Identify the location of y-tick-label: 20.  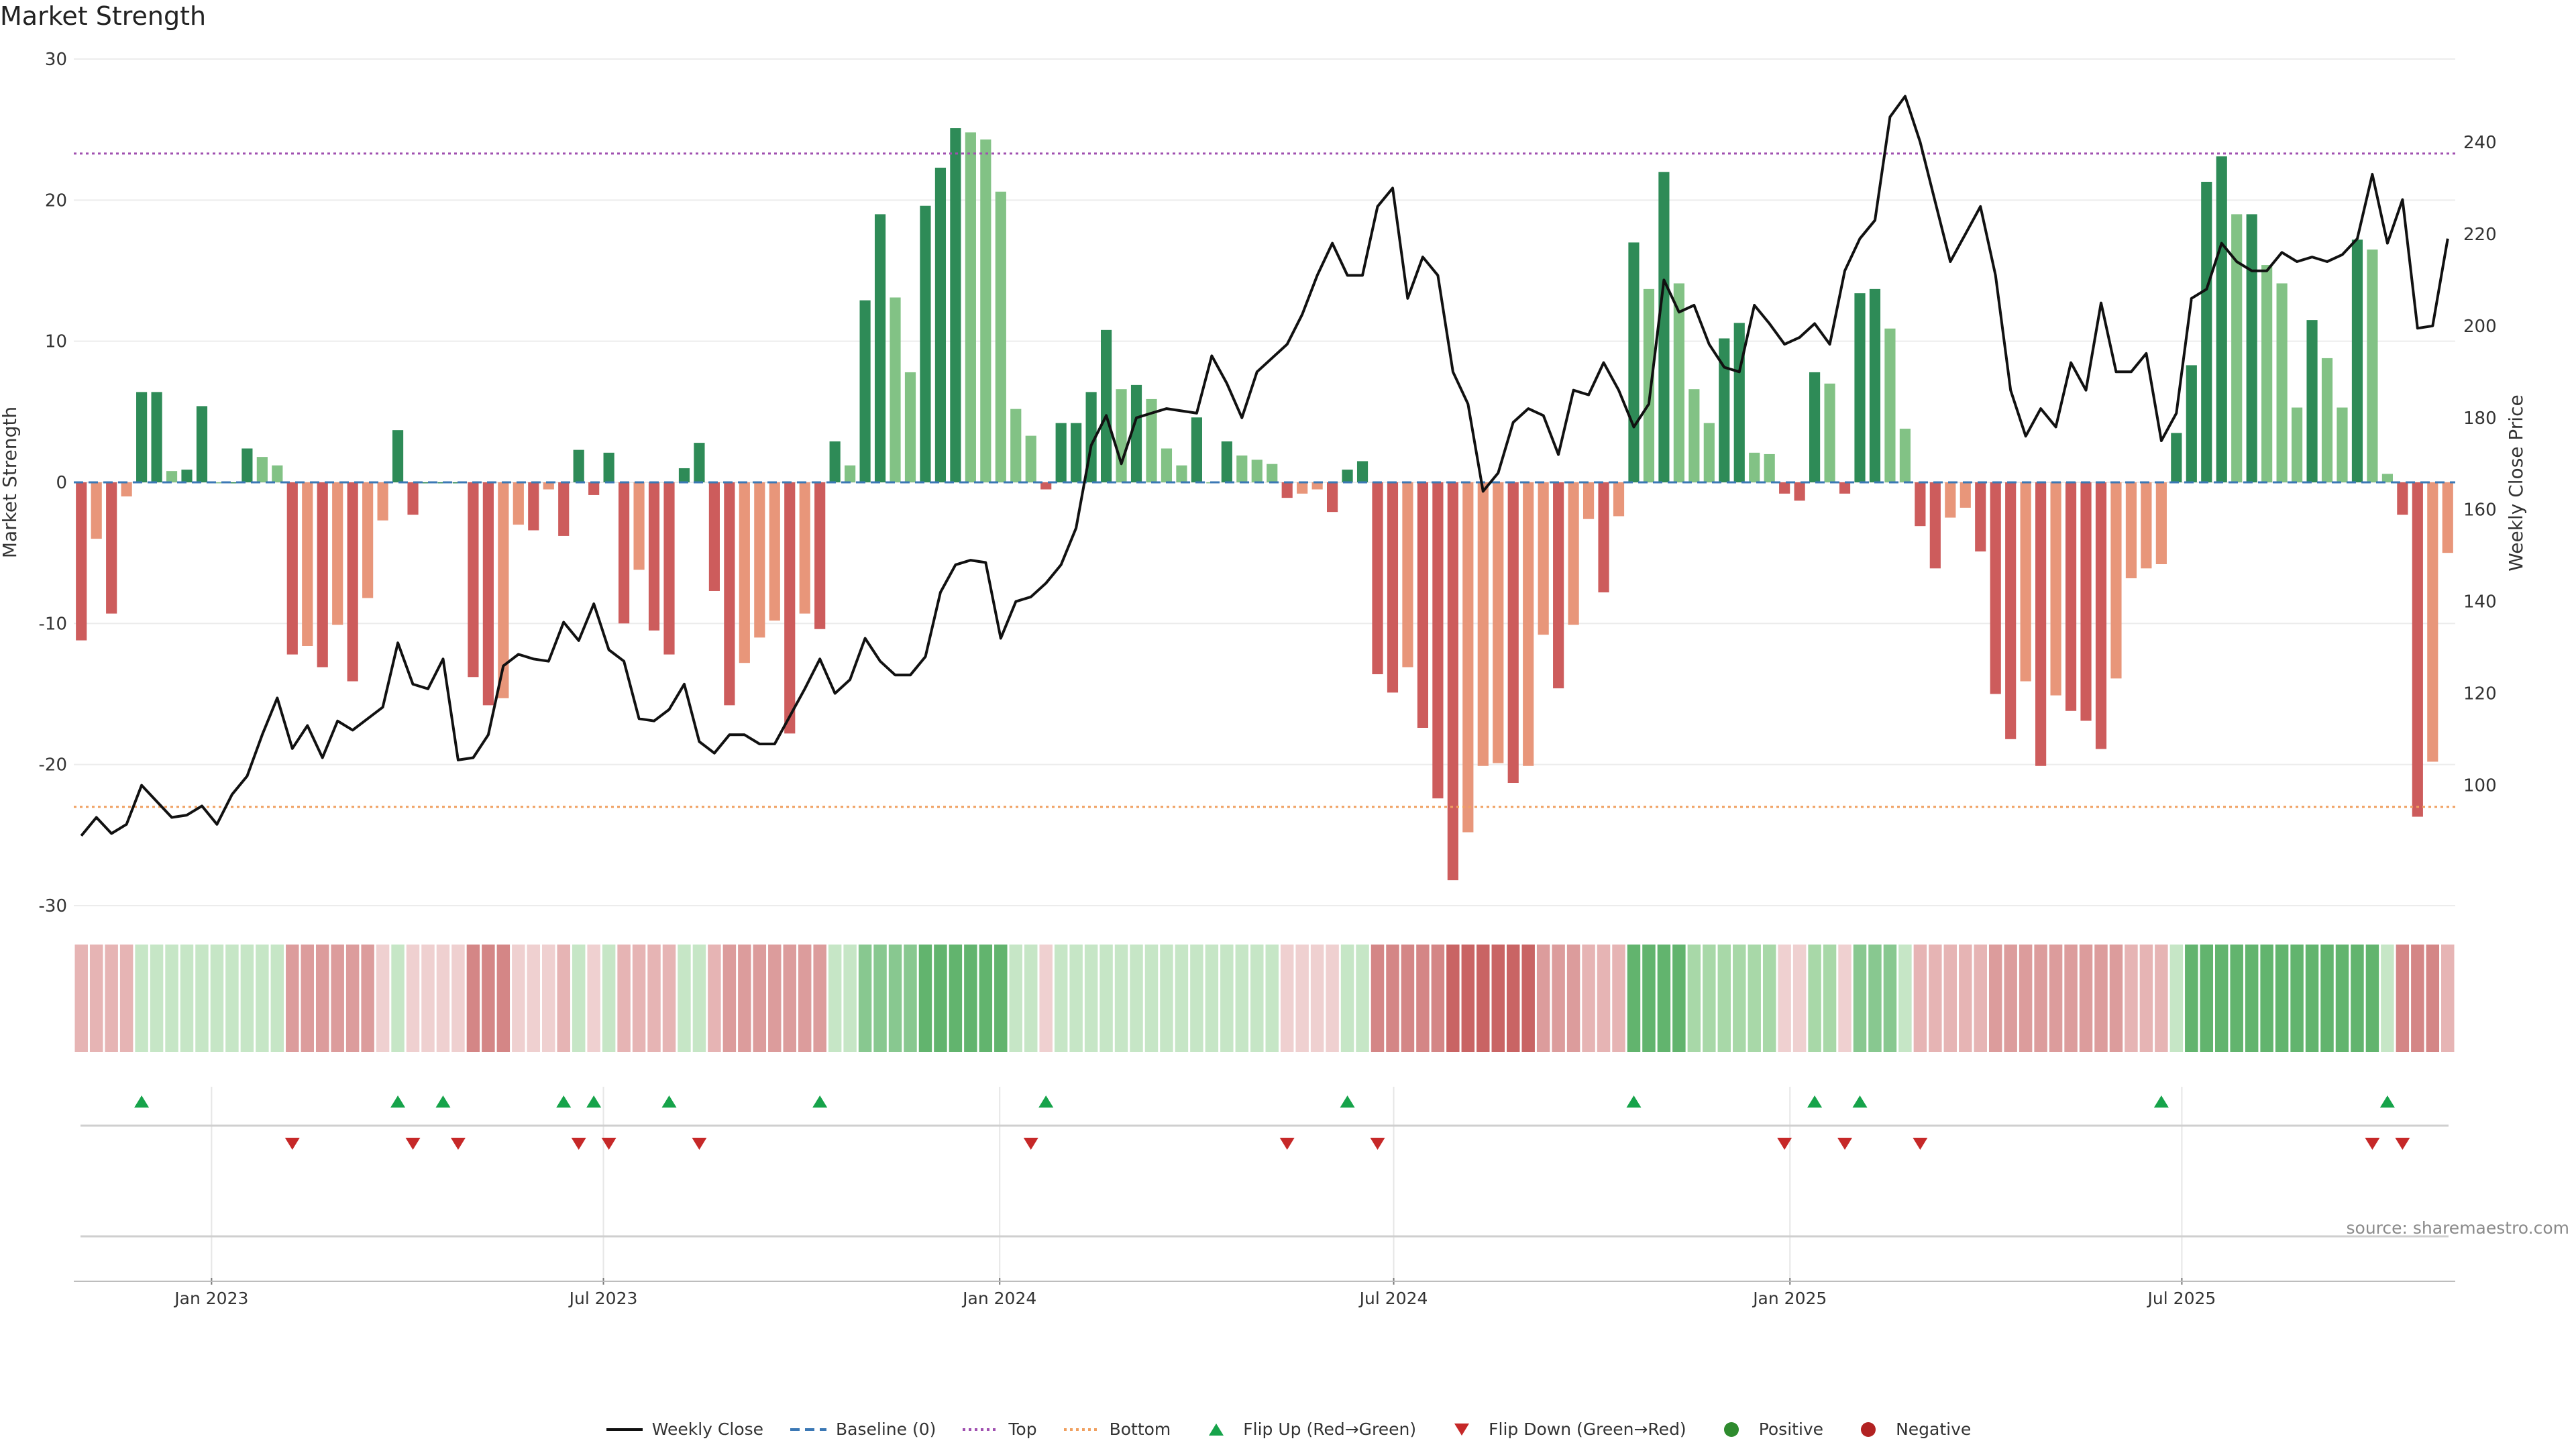
(56, 201).